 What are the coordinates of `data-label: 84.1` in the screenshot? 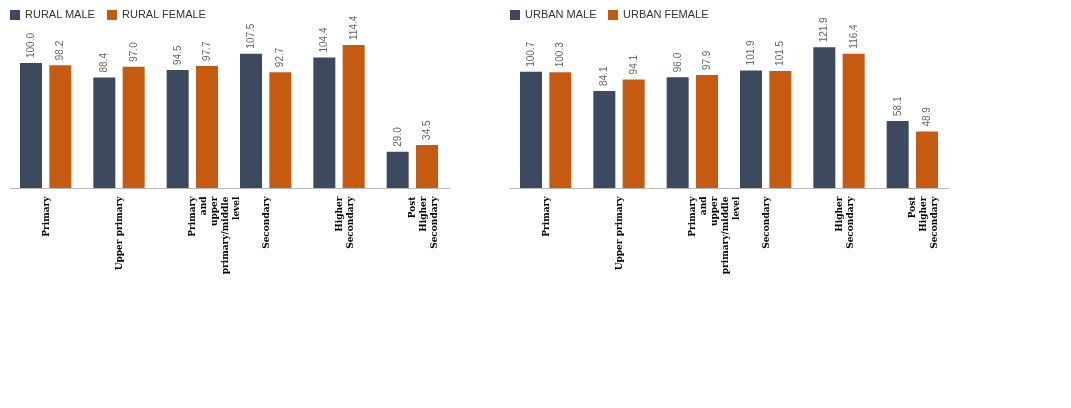 It's located at (604, 76).